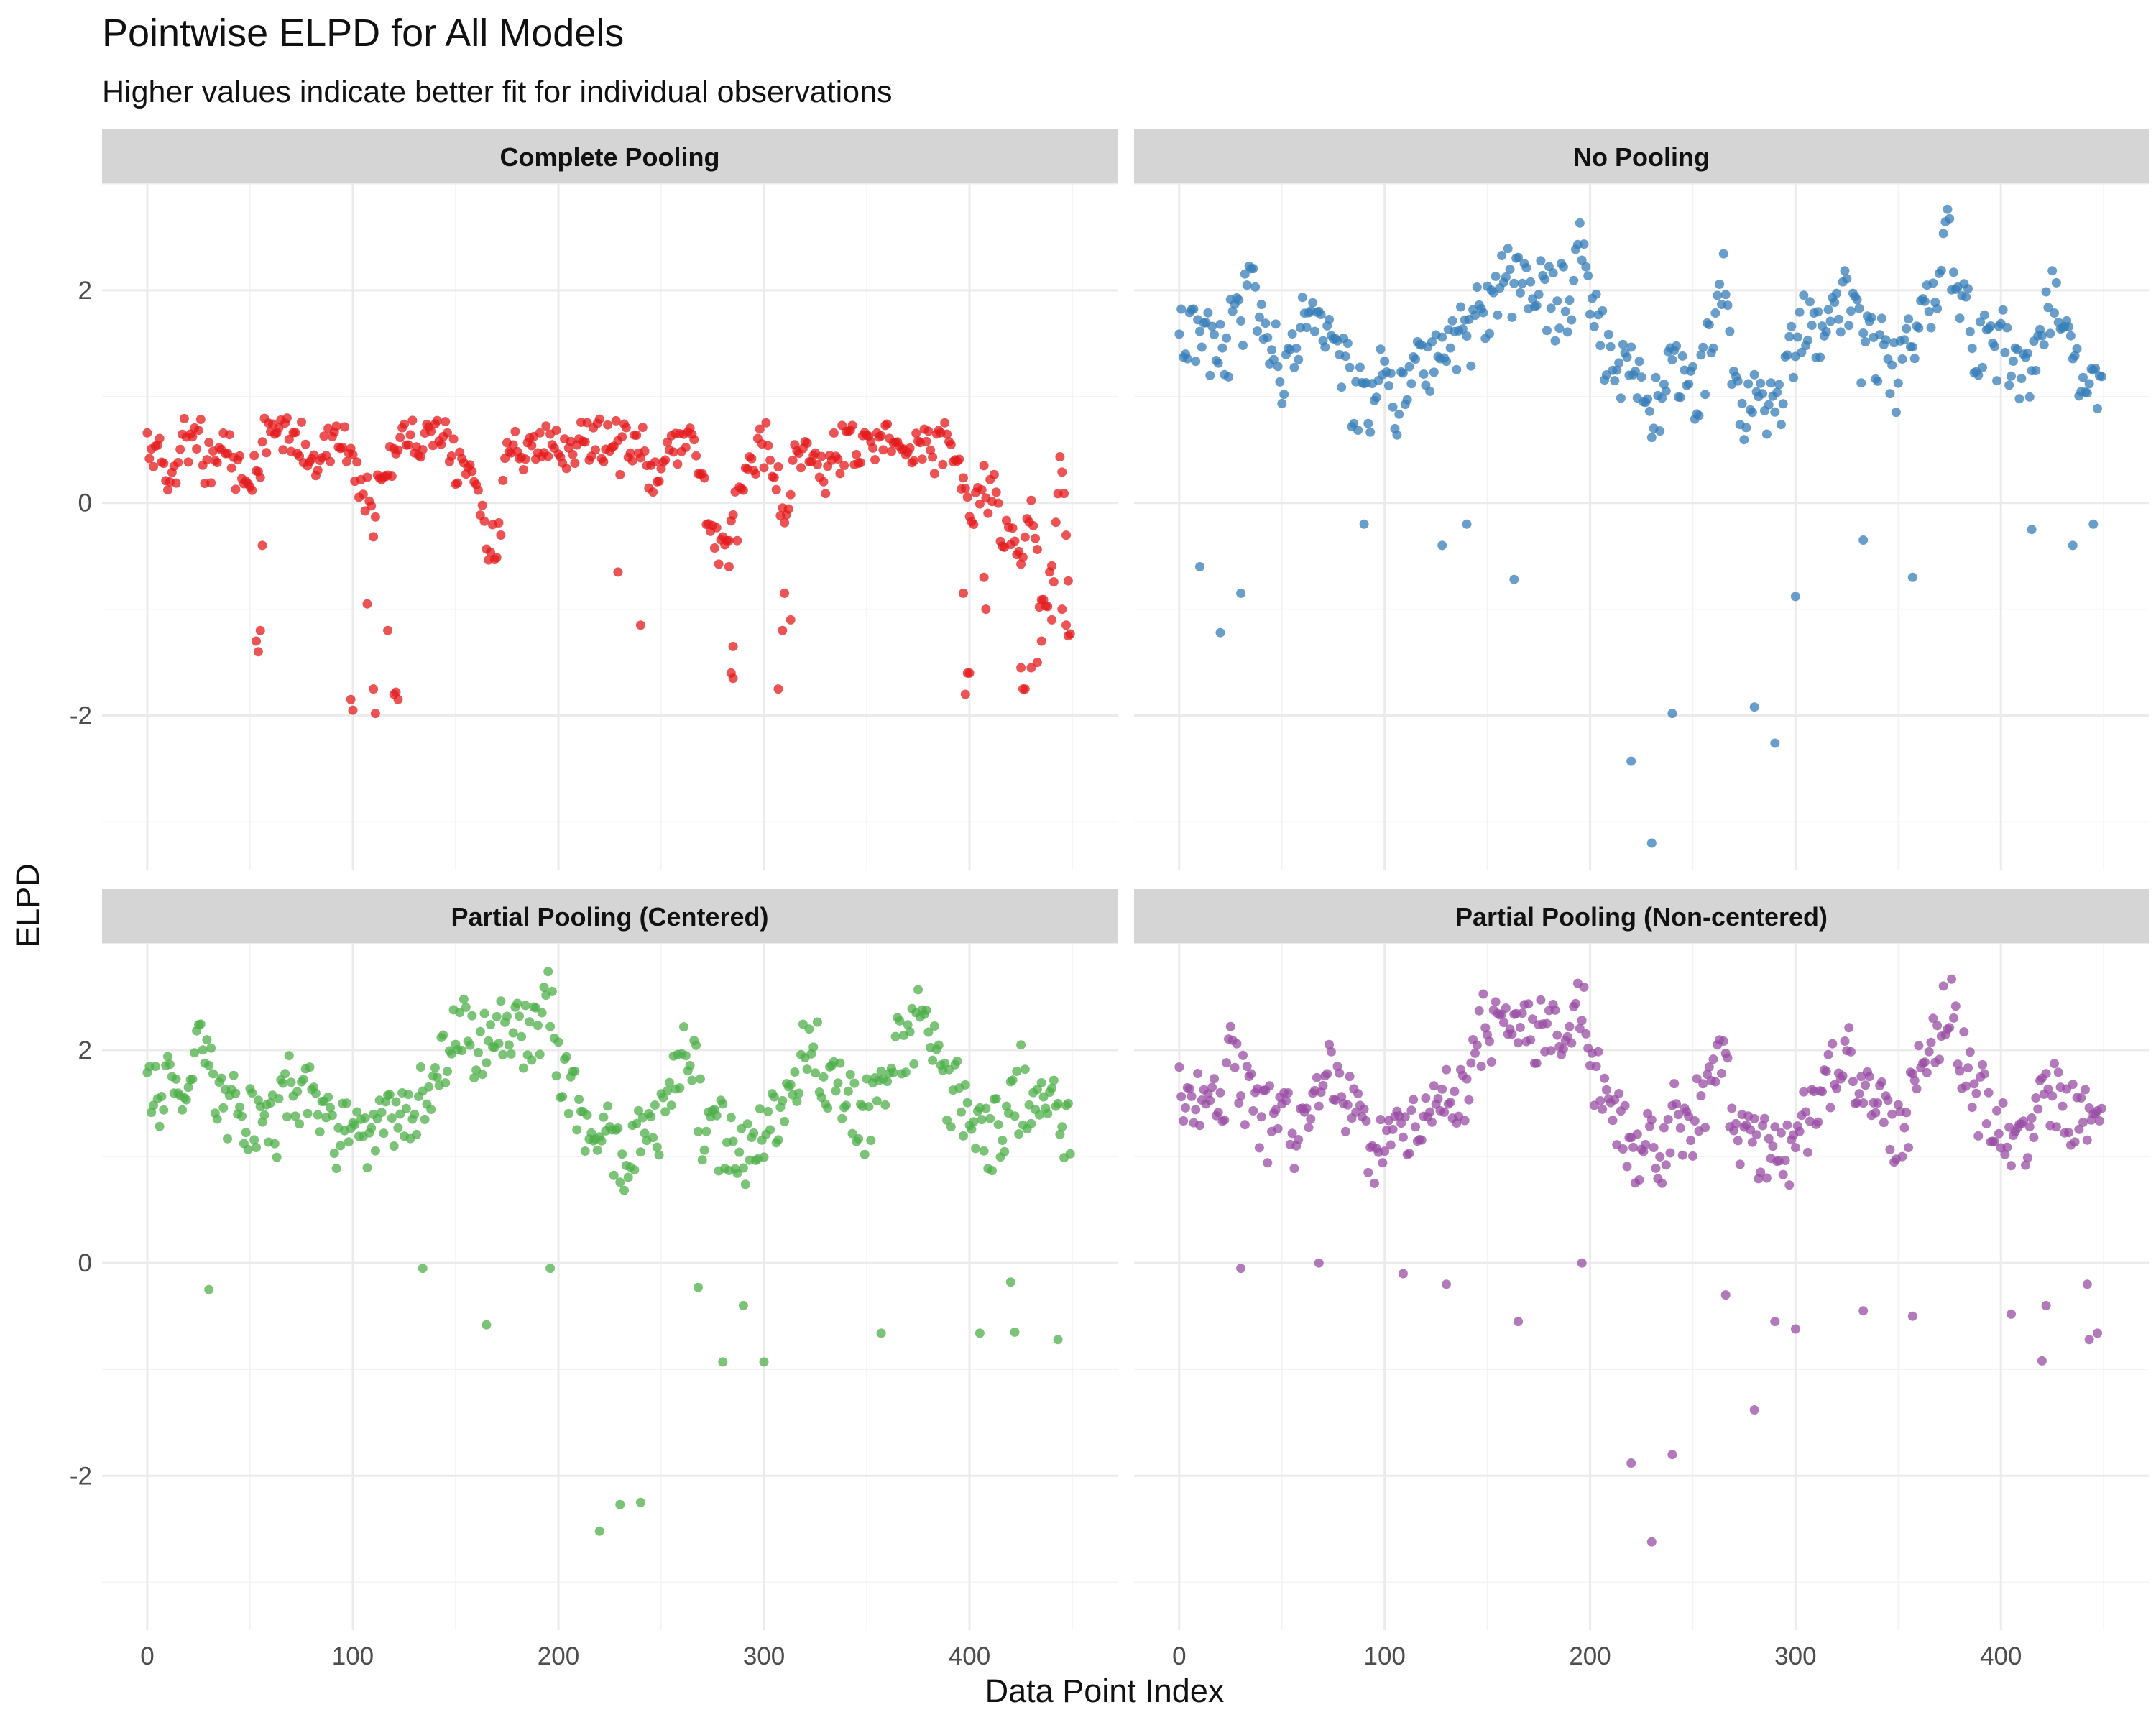 This screenshot has height=1725, width=2156. What do you see at coordinates (81, 716) in the screenshot?
I see `y-tick-label: -2` at bounding box center [81, 716].